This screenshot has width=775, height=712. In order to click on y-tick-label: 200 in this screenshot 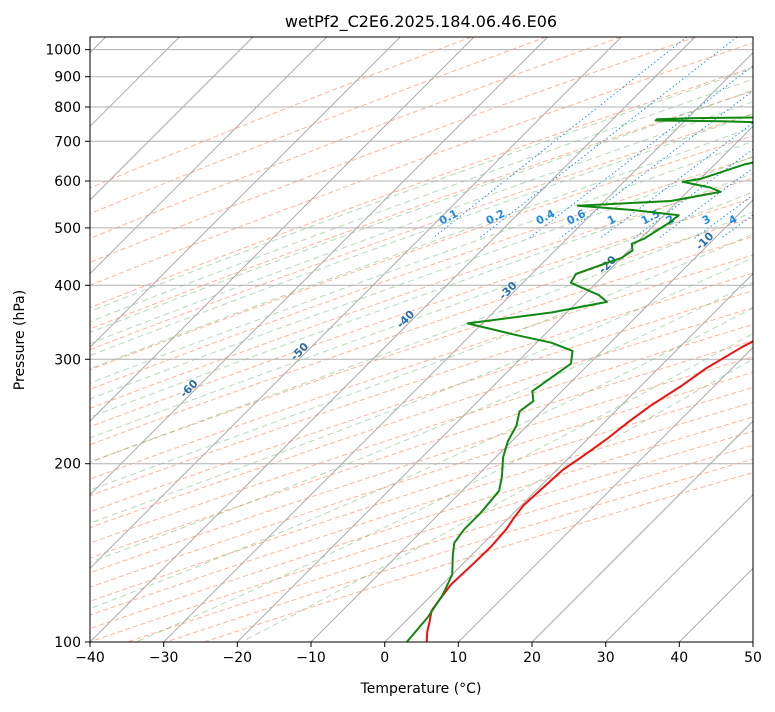, I will do `click(67, 465)`.